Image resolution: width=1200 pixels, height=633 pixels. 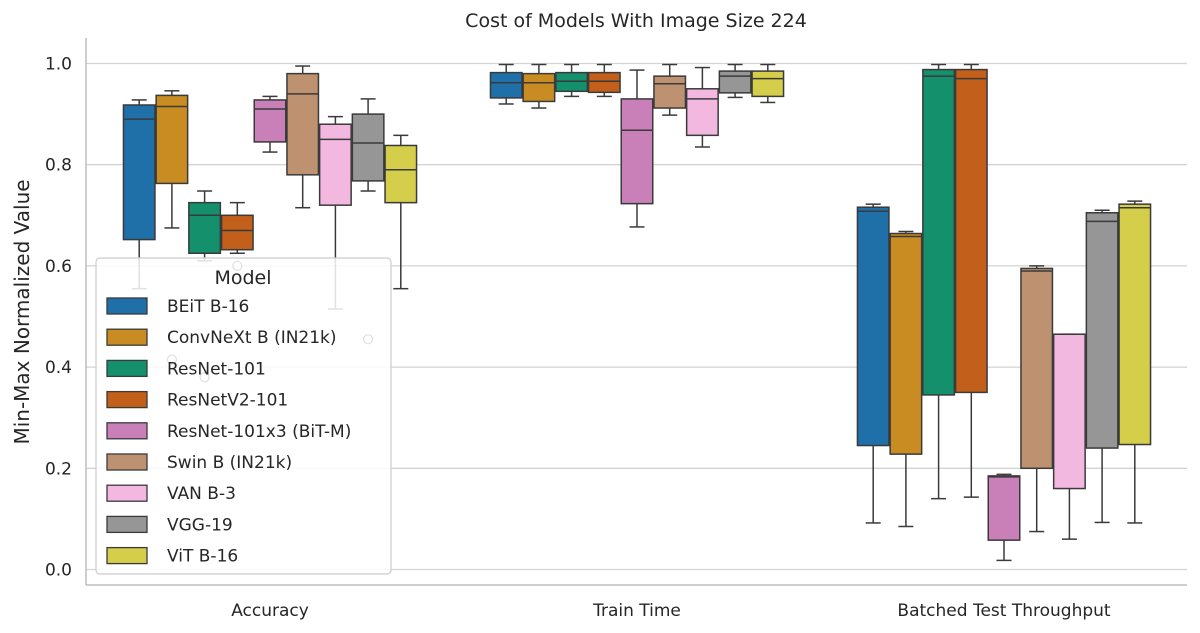 What do you see at coordinates (201, 494) in the screenshot?
I see `legend-label: VAN B-3` at bounding box center [201, 494].